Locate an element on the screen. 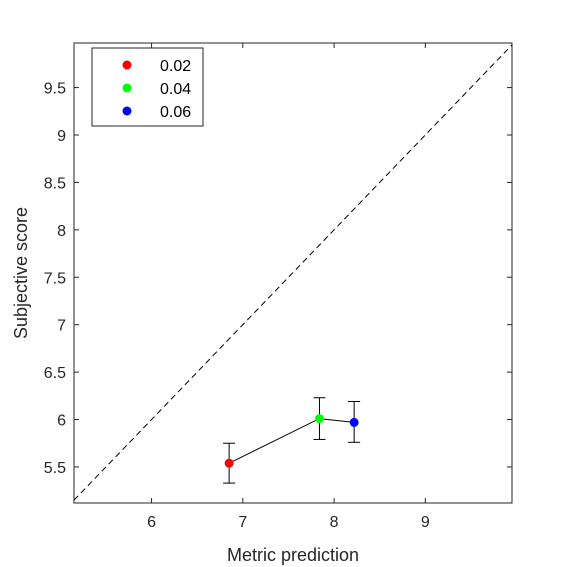 Image resolution: width=567 pixels, height=567 pixels. legend-items: 0.02 0.04 0.06 is located at coordinates (156, 89).